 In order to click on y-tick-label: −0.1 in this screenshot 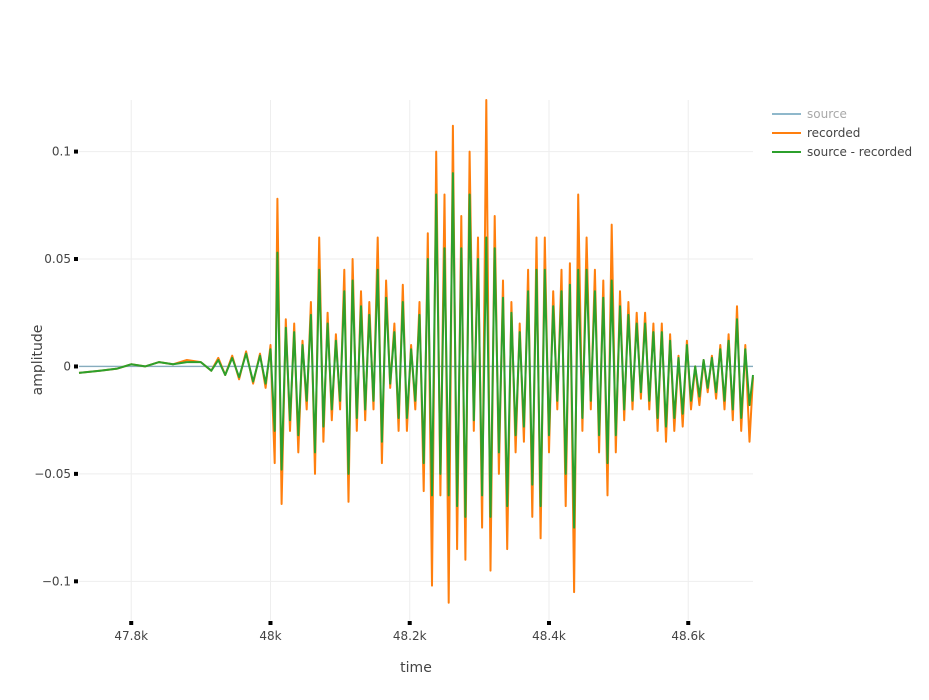, I will do `click(56, 581)`.